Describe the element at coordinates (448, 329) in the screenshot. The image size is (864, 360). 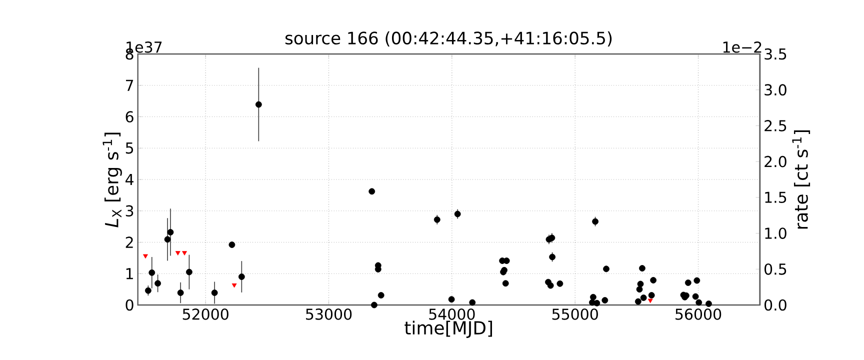
I see `x-axis-title: time[MJD]` at that location.